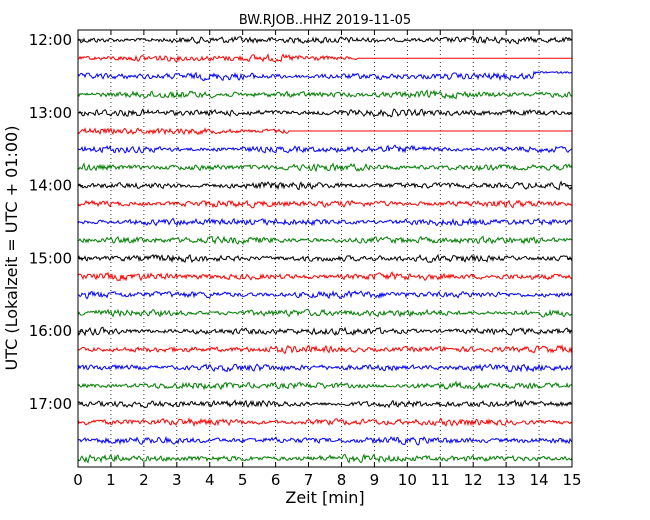  Describe the element at coordinates (50, 186) in the screenshot. I see `y-tick-label: 14:00` at that location.